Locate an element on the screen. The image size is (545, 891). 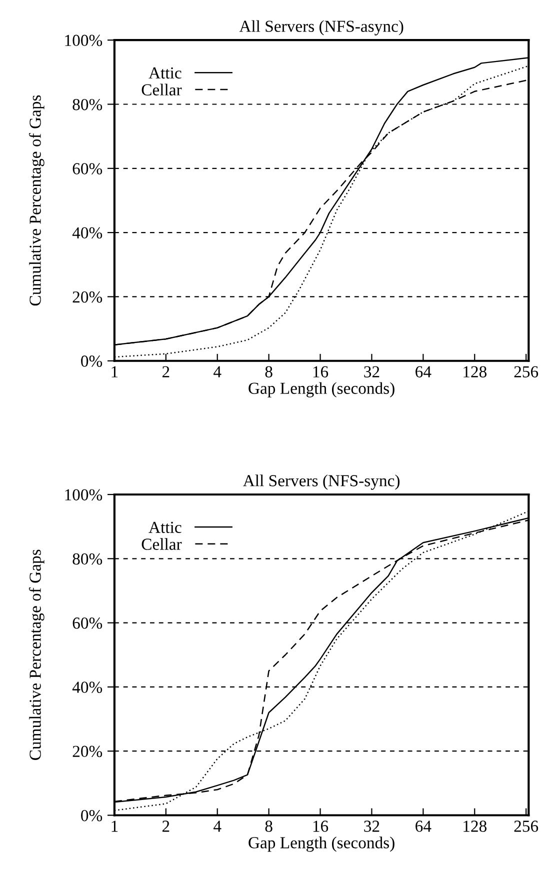
chart-title: All Servers (NFS-sync) is located at coordinates (321, 482).